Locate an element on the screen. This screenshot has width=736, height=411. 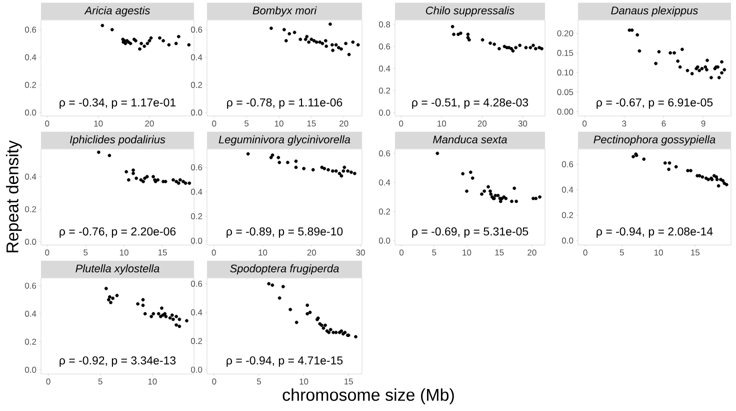
annotation: ρ = -0.89, p = 5.89e-10 is located at coordinates (284, 232).